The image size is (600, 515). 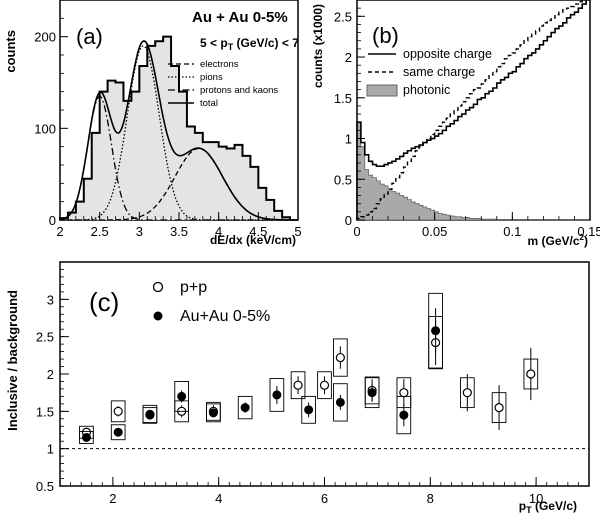 What do you see at coordinates (473, 171) in the screenshot?
I see `photonic-histogram` at bounding box center [473, 171].